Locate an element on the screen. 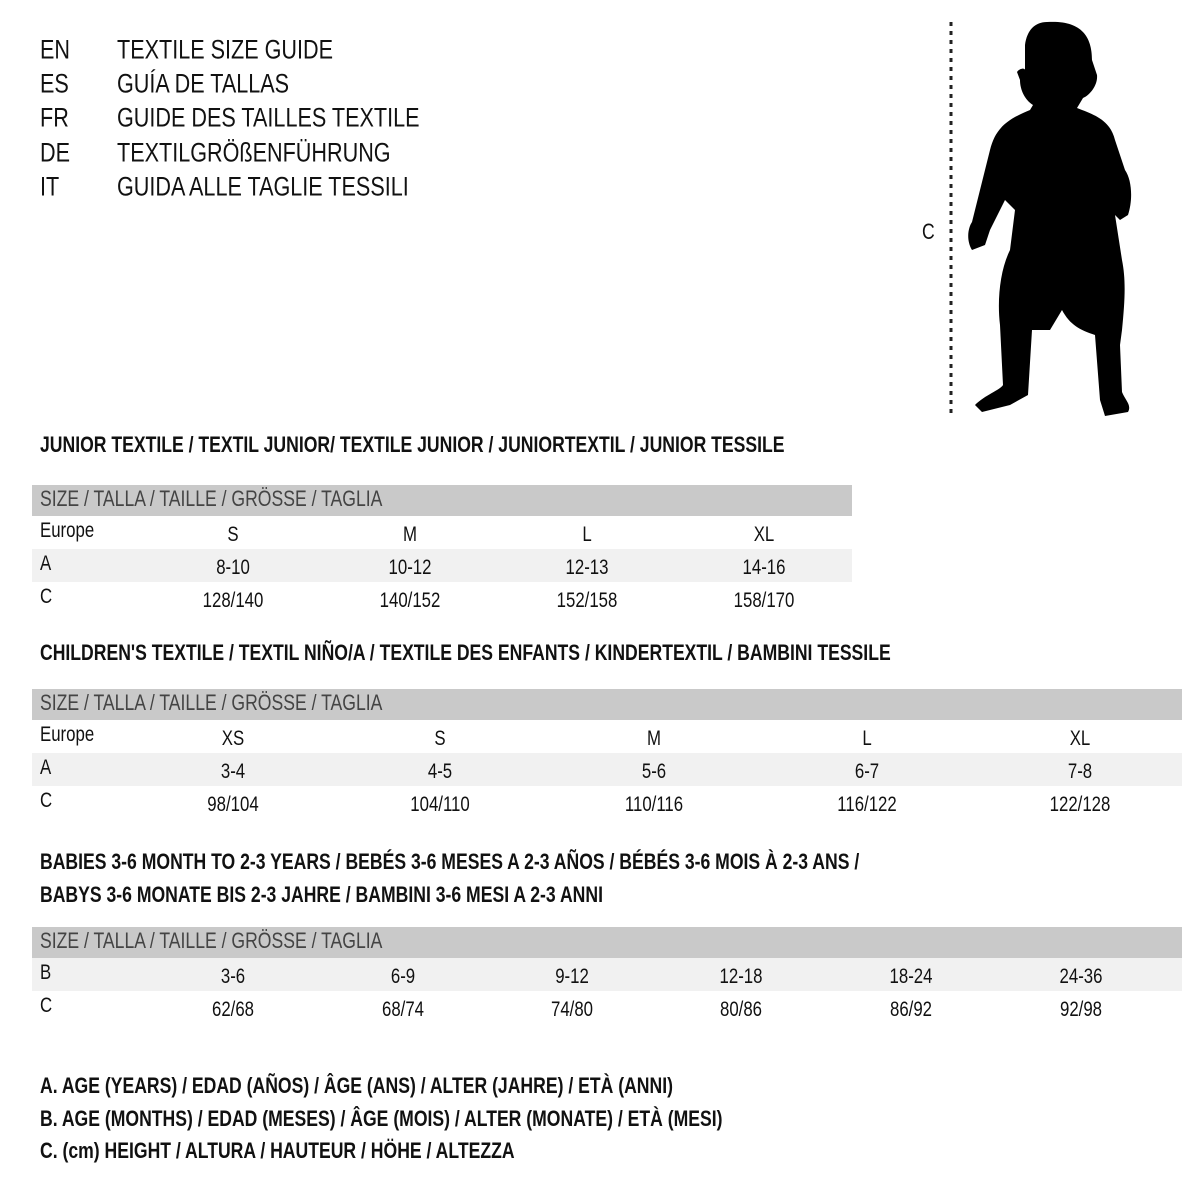  table-cell: XS is located at coordinates (233, 738).